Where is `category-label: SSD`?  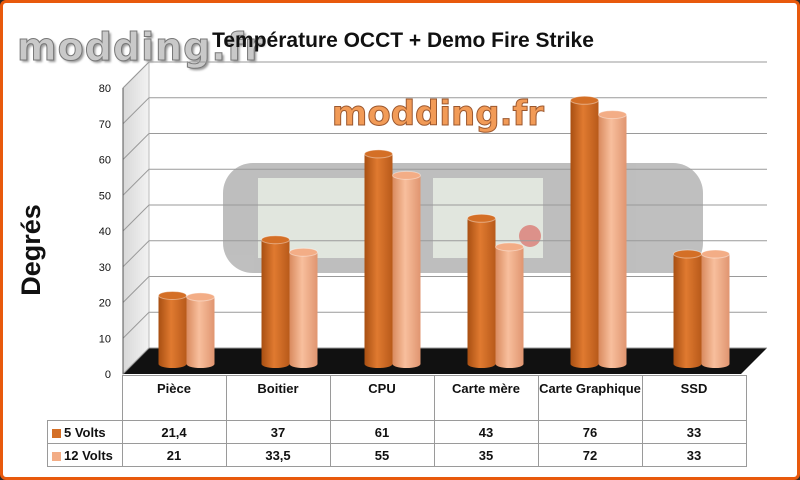
category-label: SSD is located at coordinates (694, 398).